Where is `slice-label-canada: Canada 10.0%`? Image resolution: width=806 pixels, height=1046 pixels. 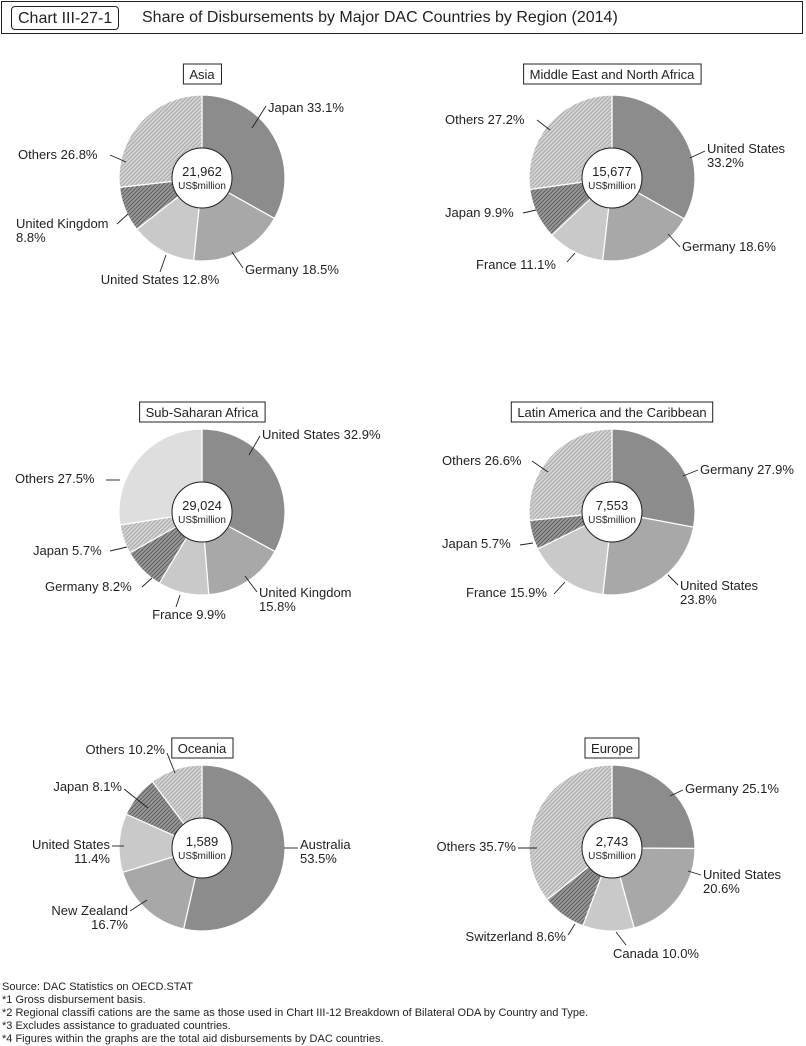
slice-label-canada: Canada 10.0% is located at coordinates (656, 953).